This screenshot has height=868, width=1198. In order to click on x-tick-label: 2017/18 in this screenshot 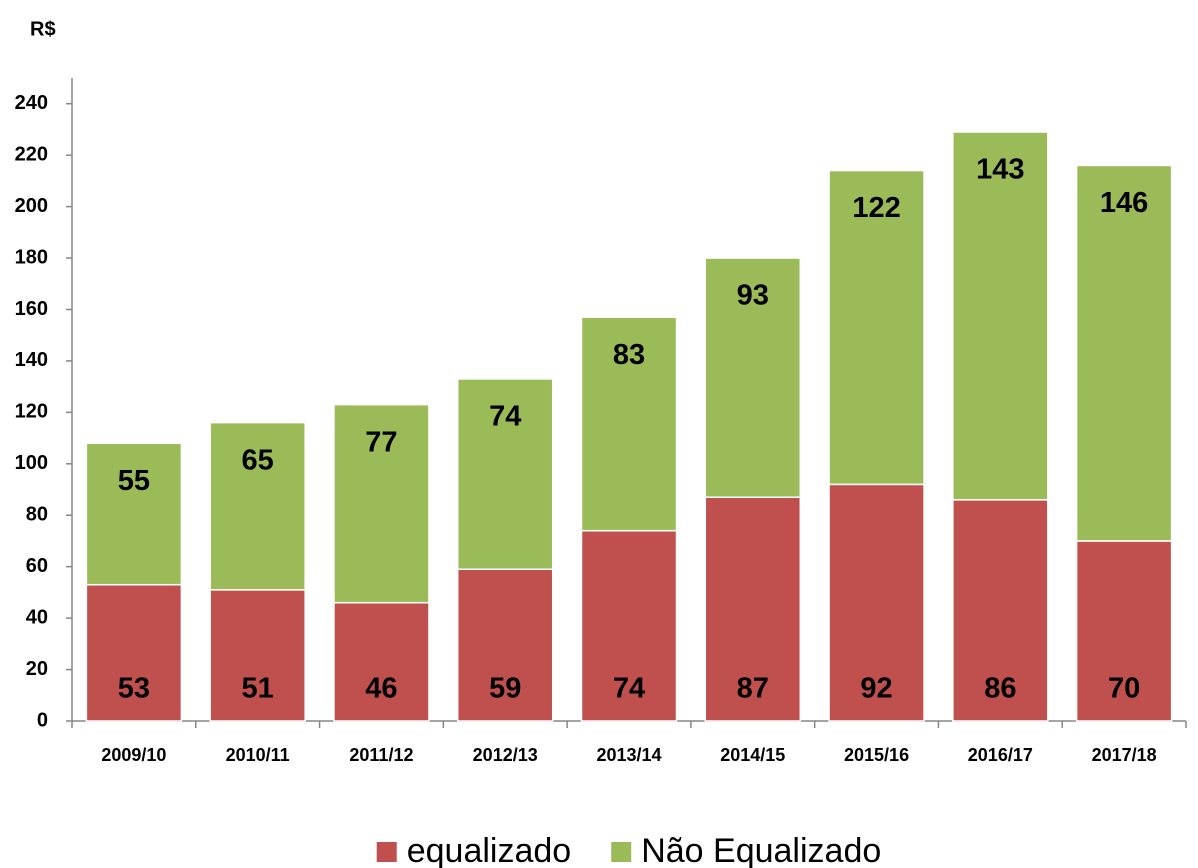, I will do `click(1124, 755)`.